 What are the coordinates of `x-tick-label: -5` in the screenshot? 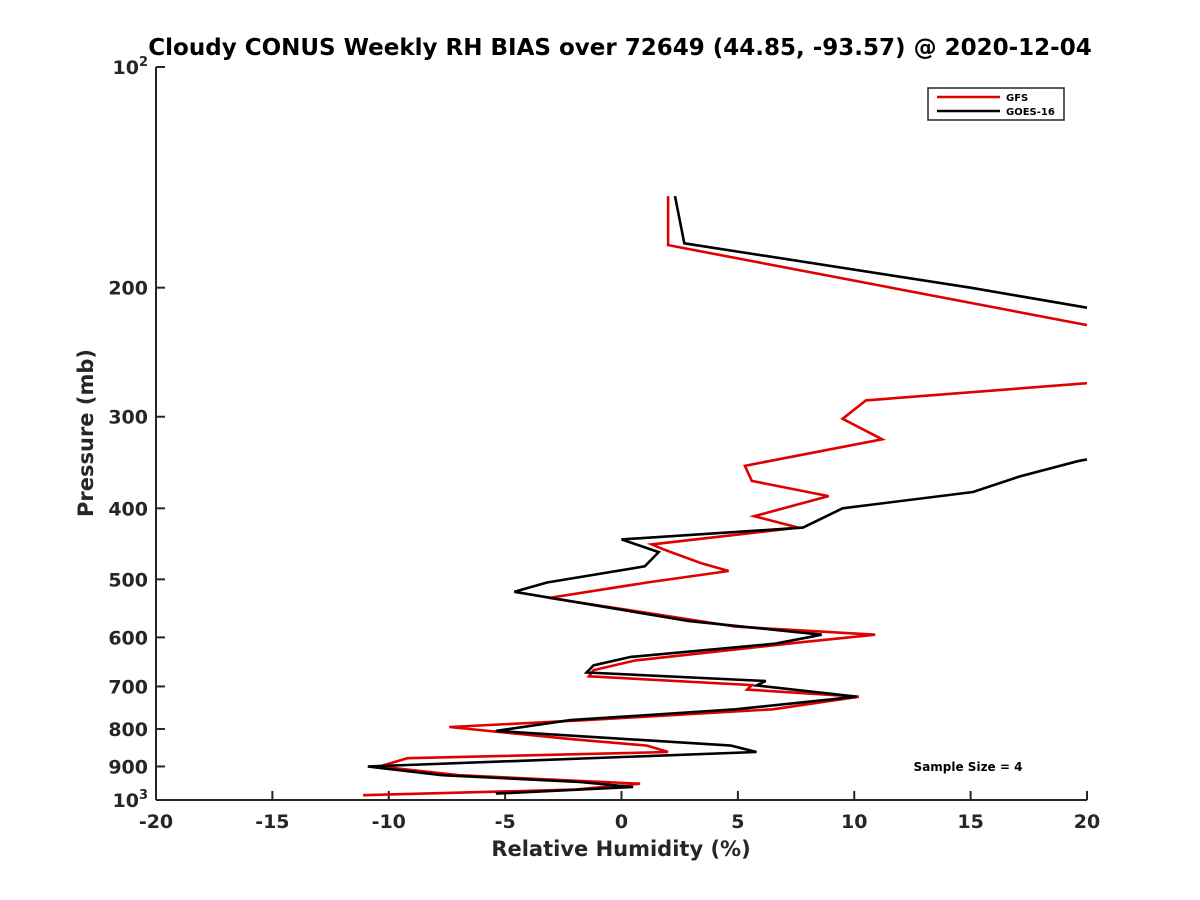 It's located at (505, 822).